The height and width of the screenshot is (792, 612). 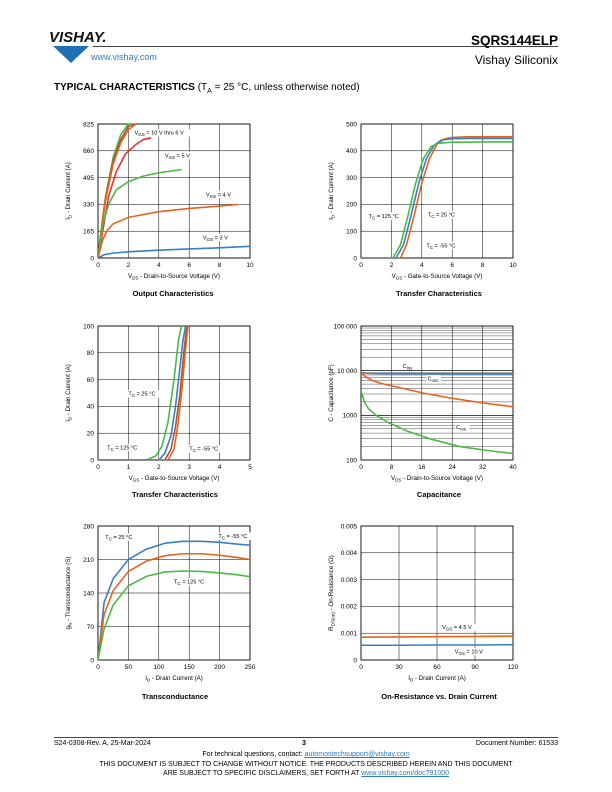 What do you see at coordinates (175, 696) in the screenshot?
I see `chart-title-transconductance: Transconductance` at bounding box center [175, 696].